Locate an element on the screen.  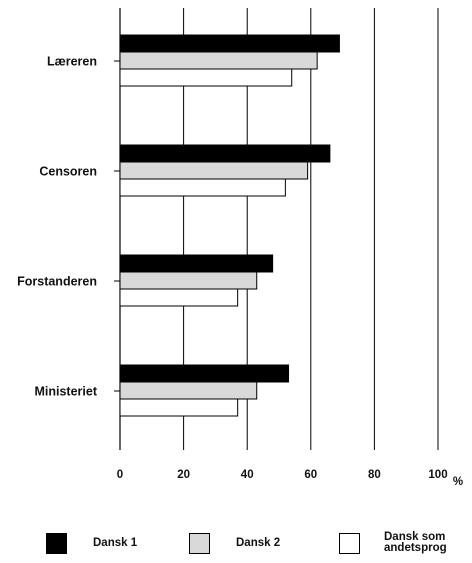
x-tick-label: 20 is located at coordinates (183, 475).